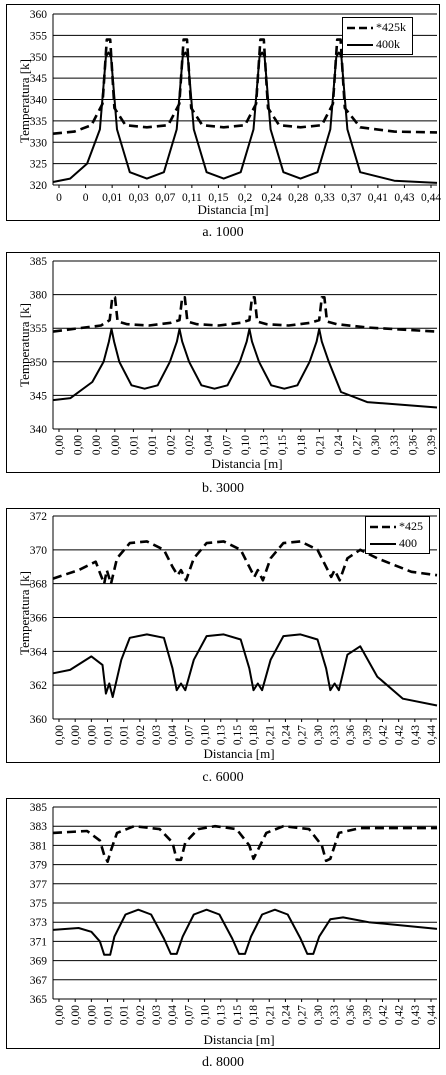 The width and height of the screenshot is (446, 1075). Describe the element at coordinates (283, 445) in the screenshot. I see `x-tick-label: 0,15` at that location.